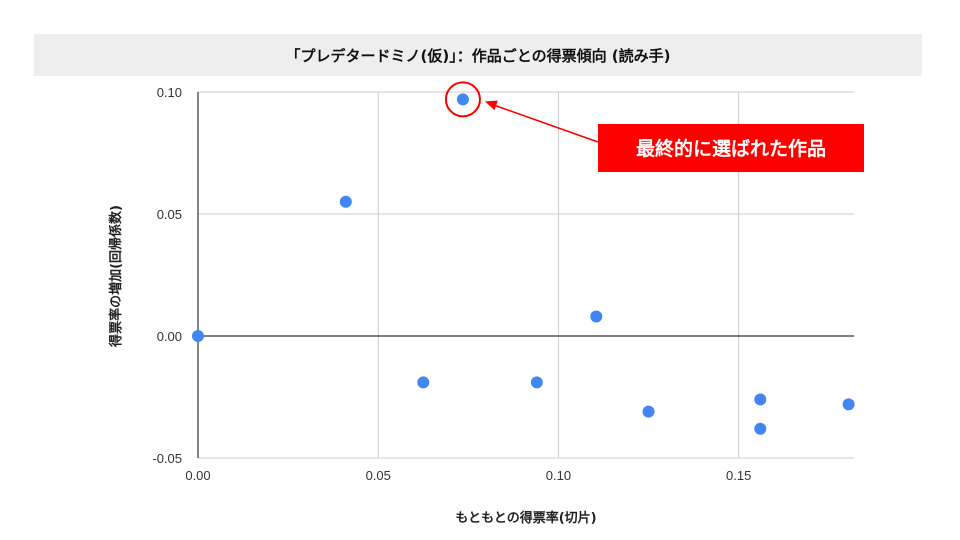 Image resolution: width=960 pixels, height=540 pixels. What do you see at coordinates (169, 92) in the screenshot?
I see `y-tick-label: 0.10` at bounding box center [169, 92].